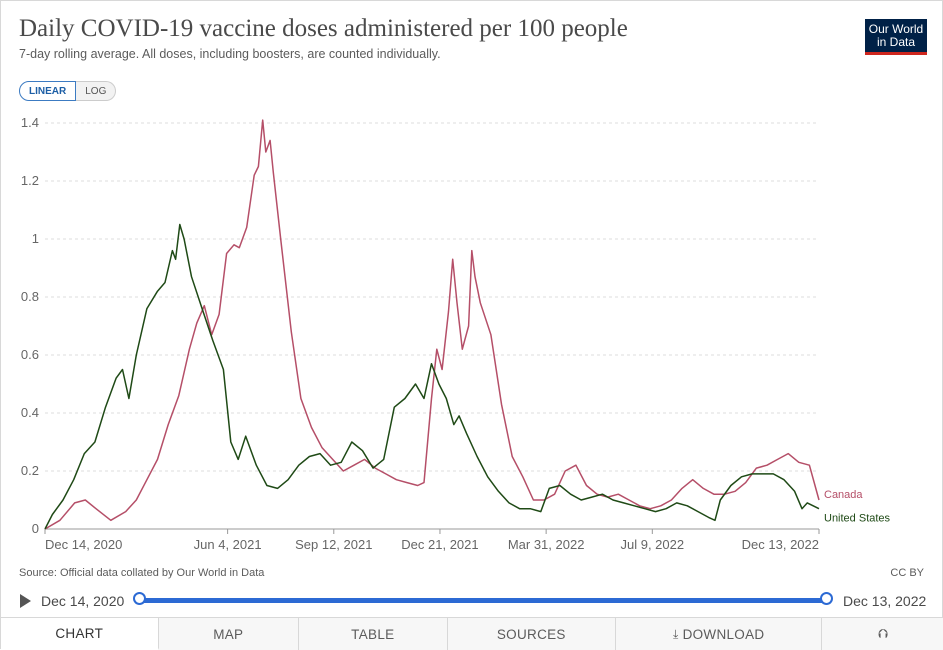 Image resolution: width=943 pixels, height=650 pixels. What do you see at coordinates (885, 601) in the screenshot?
I see `timeline-end-label: Dec 13, 2022` at bounding box center [885, 601].